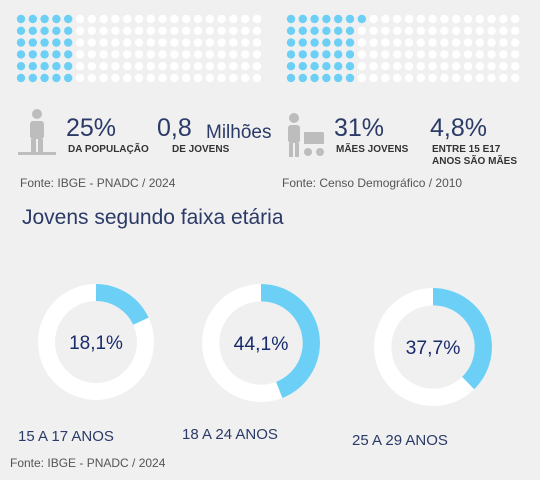 The width and height of the screenshot is (540, 480). What do you see at coordinates (201, 149) in the screenshot?
I see `youth-count-caption: DE JOVENS` at bounding box center [201, 149].